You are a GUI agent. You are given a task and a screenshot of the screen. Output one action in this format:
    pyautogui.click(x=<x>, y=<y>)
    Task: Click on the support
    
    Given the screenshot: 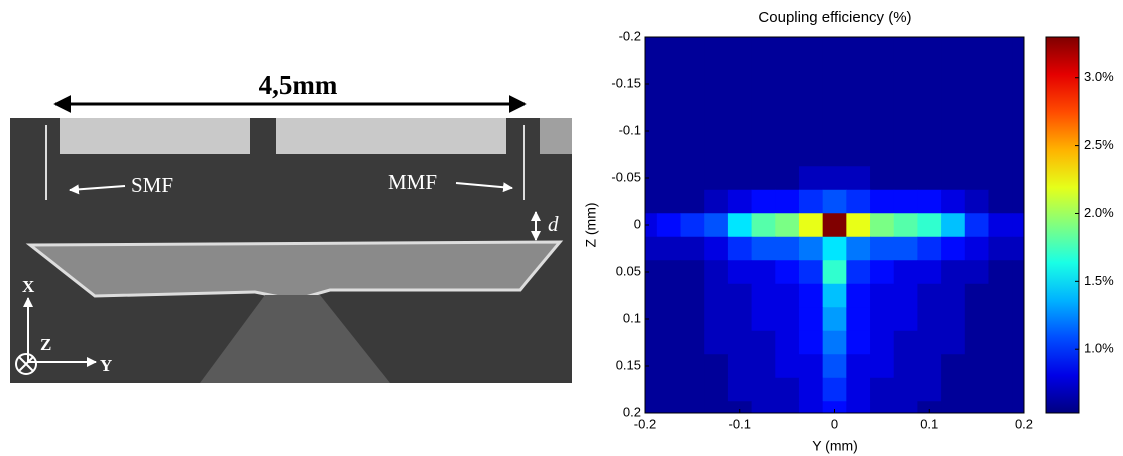 What is the action you would take?
    pyautogui.click(x=295, y=339)
    